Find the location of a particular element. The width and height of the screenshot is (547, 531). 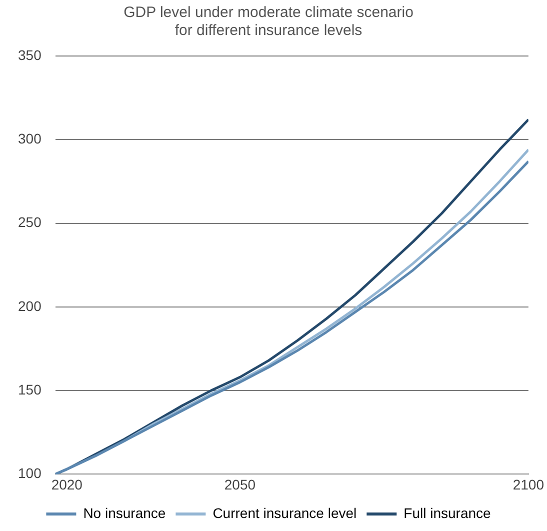

y-tick-label: 350 is located at coordinates (30, 54).